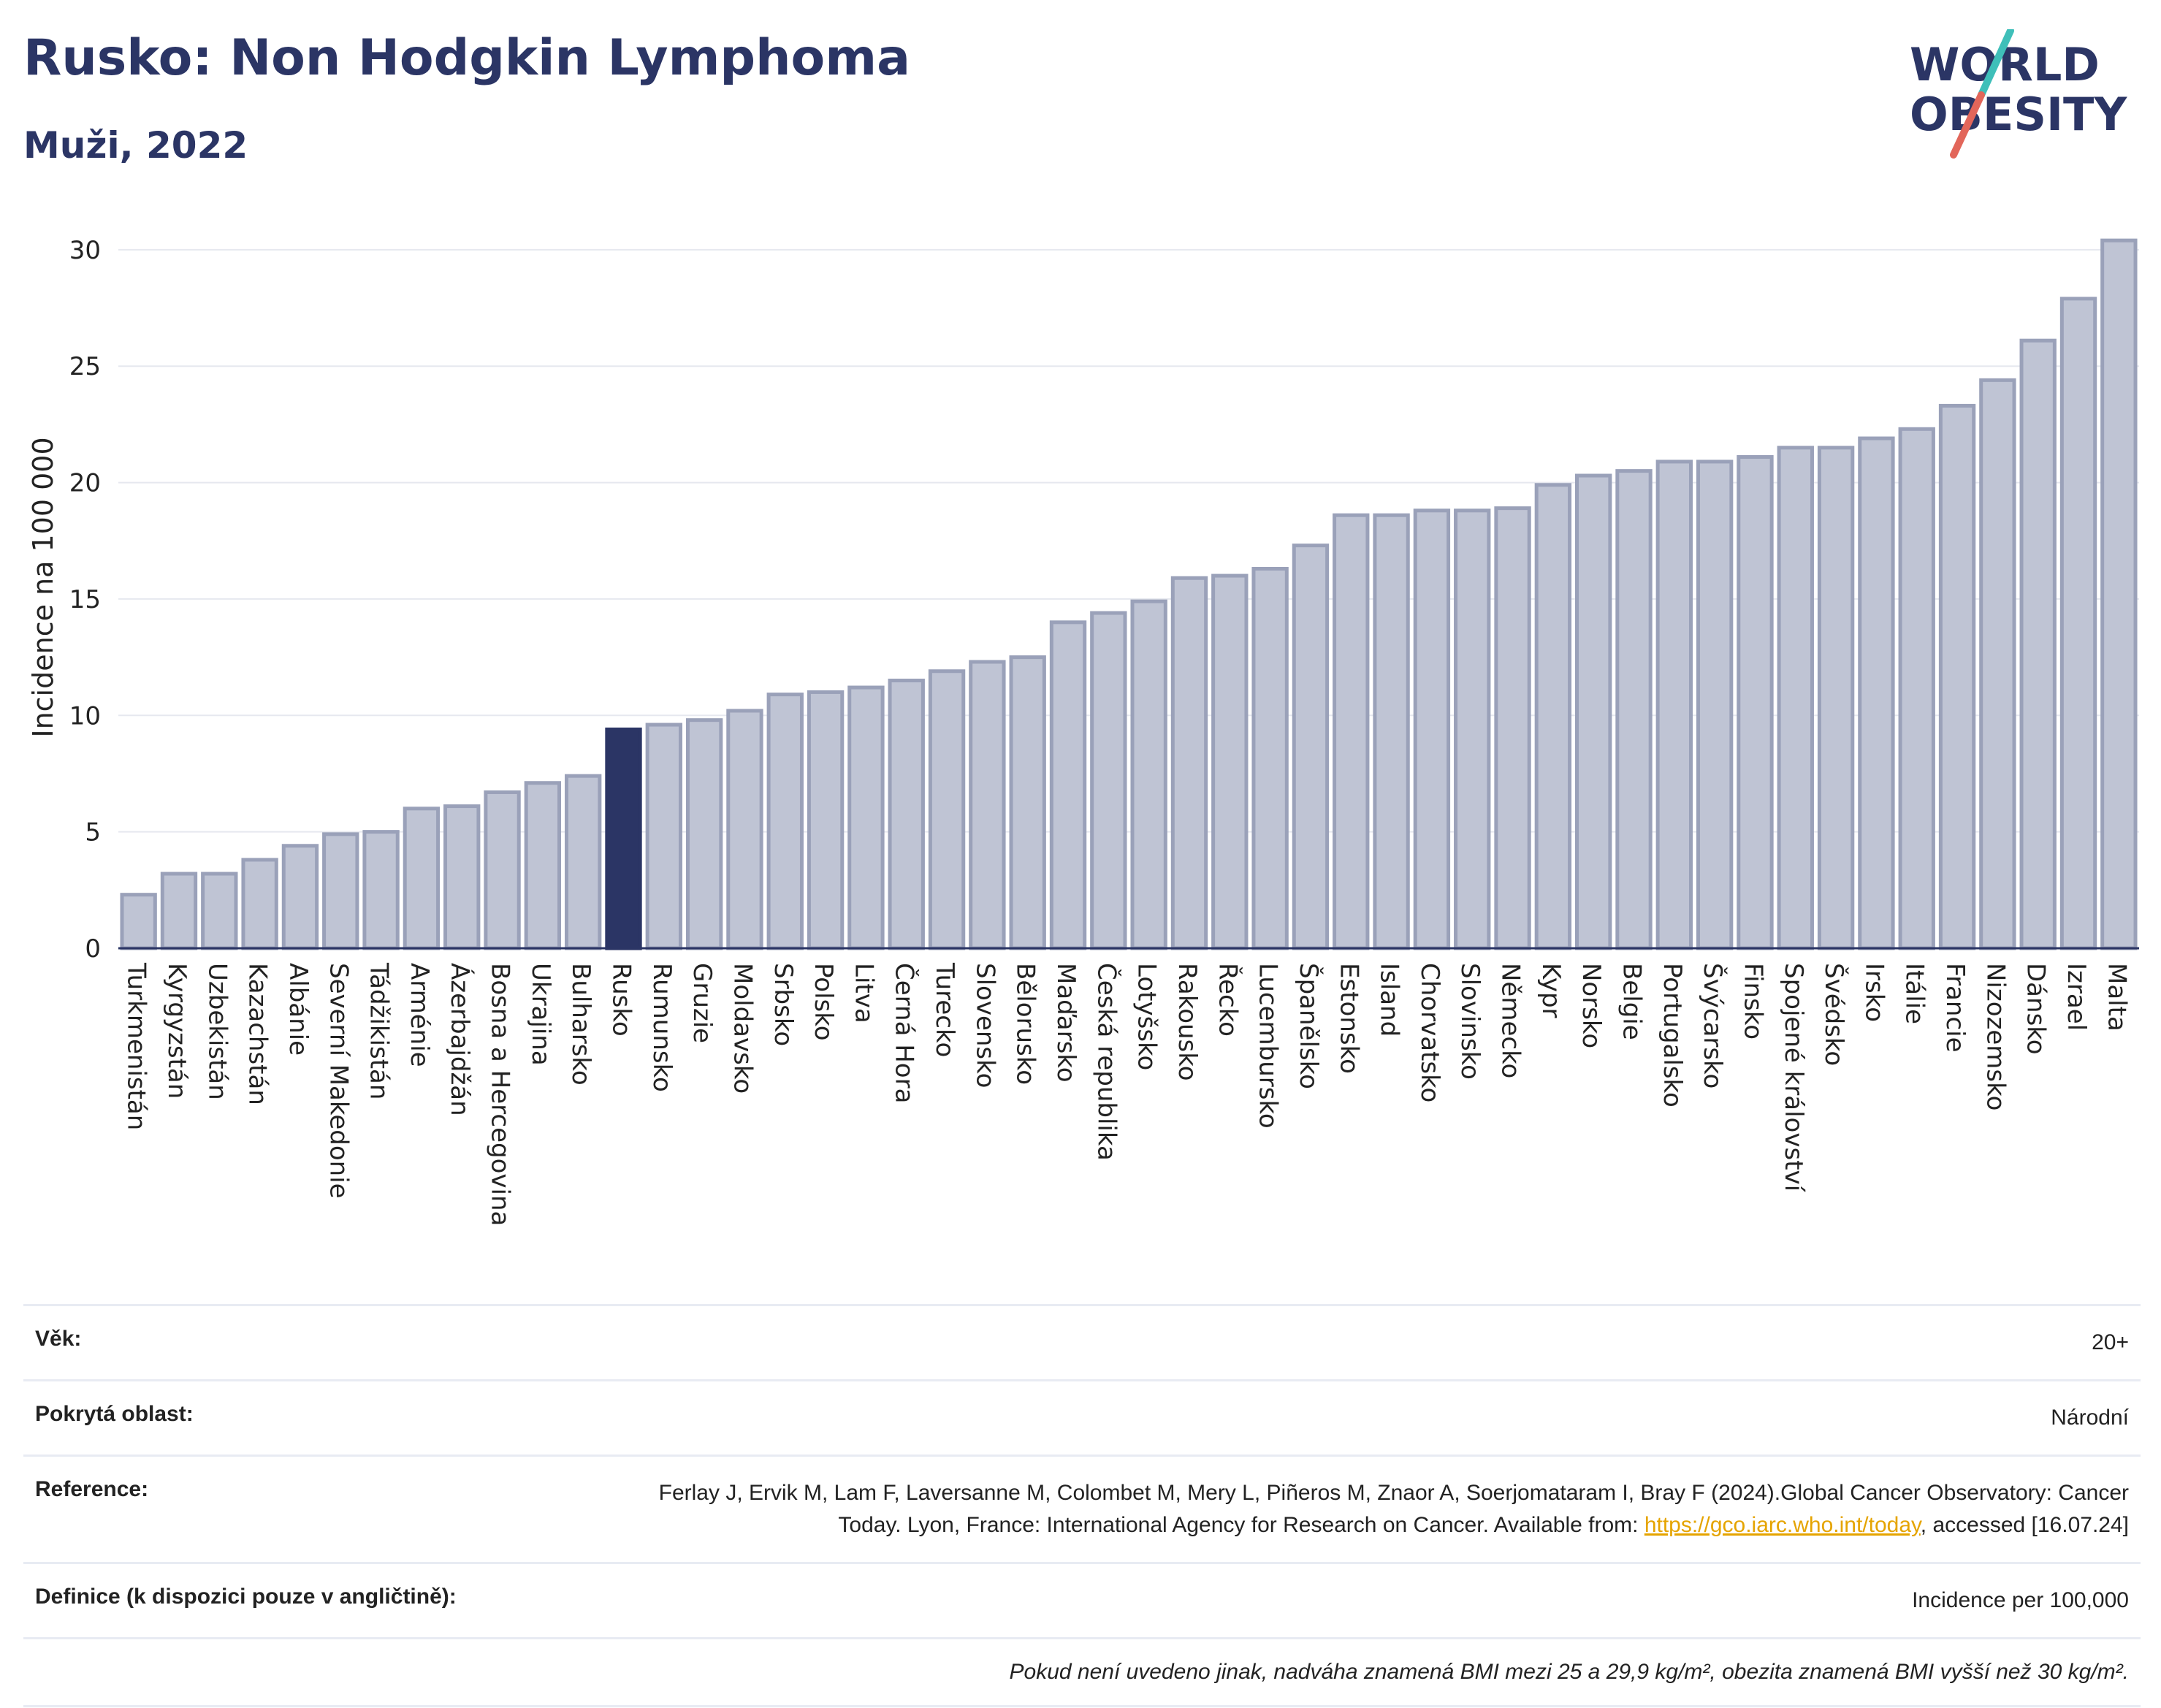 Image resolution: width=2161 pixels, height=1708 pixels. Describe the element at coordinates (1634, 709) in the screenshot. I see `bar-Belgie` at that location.